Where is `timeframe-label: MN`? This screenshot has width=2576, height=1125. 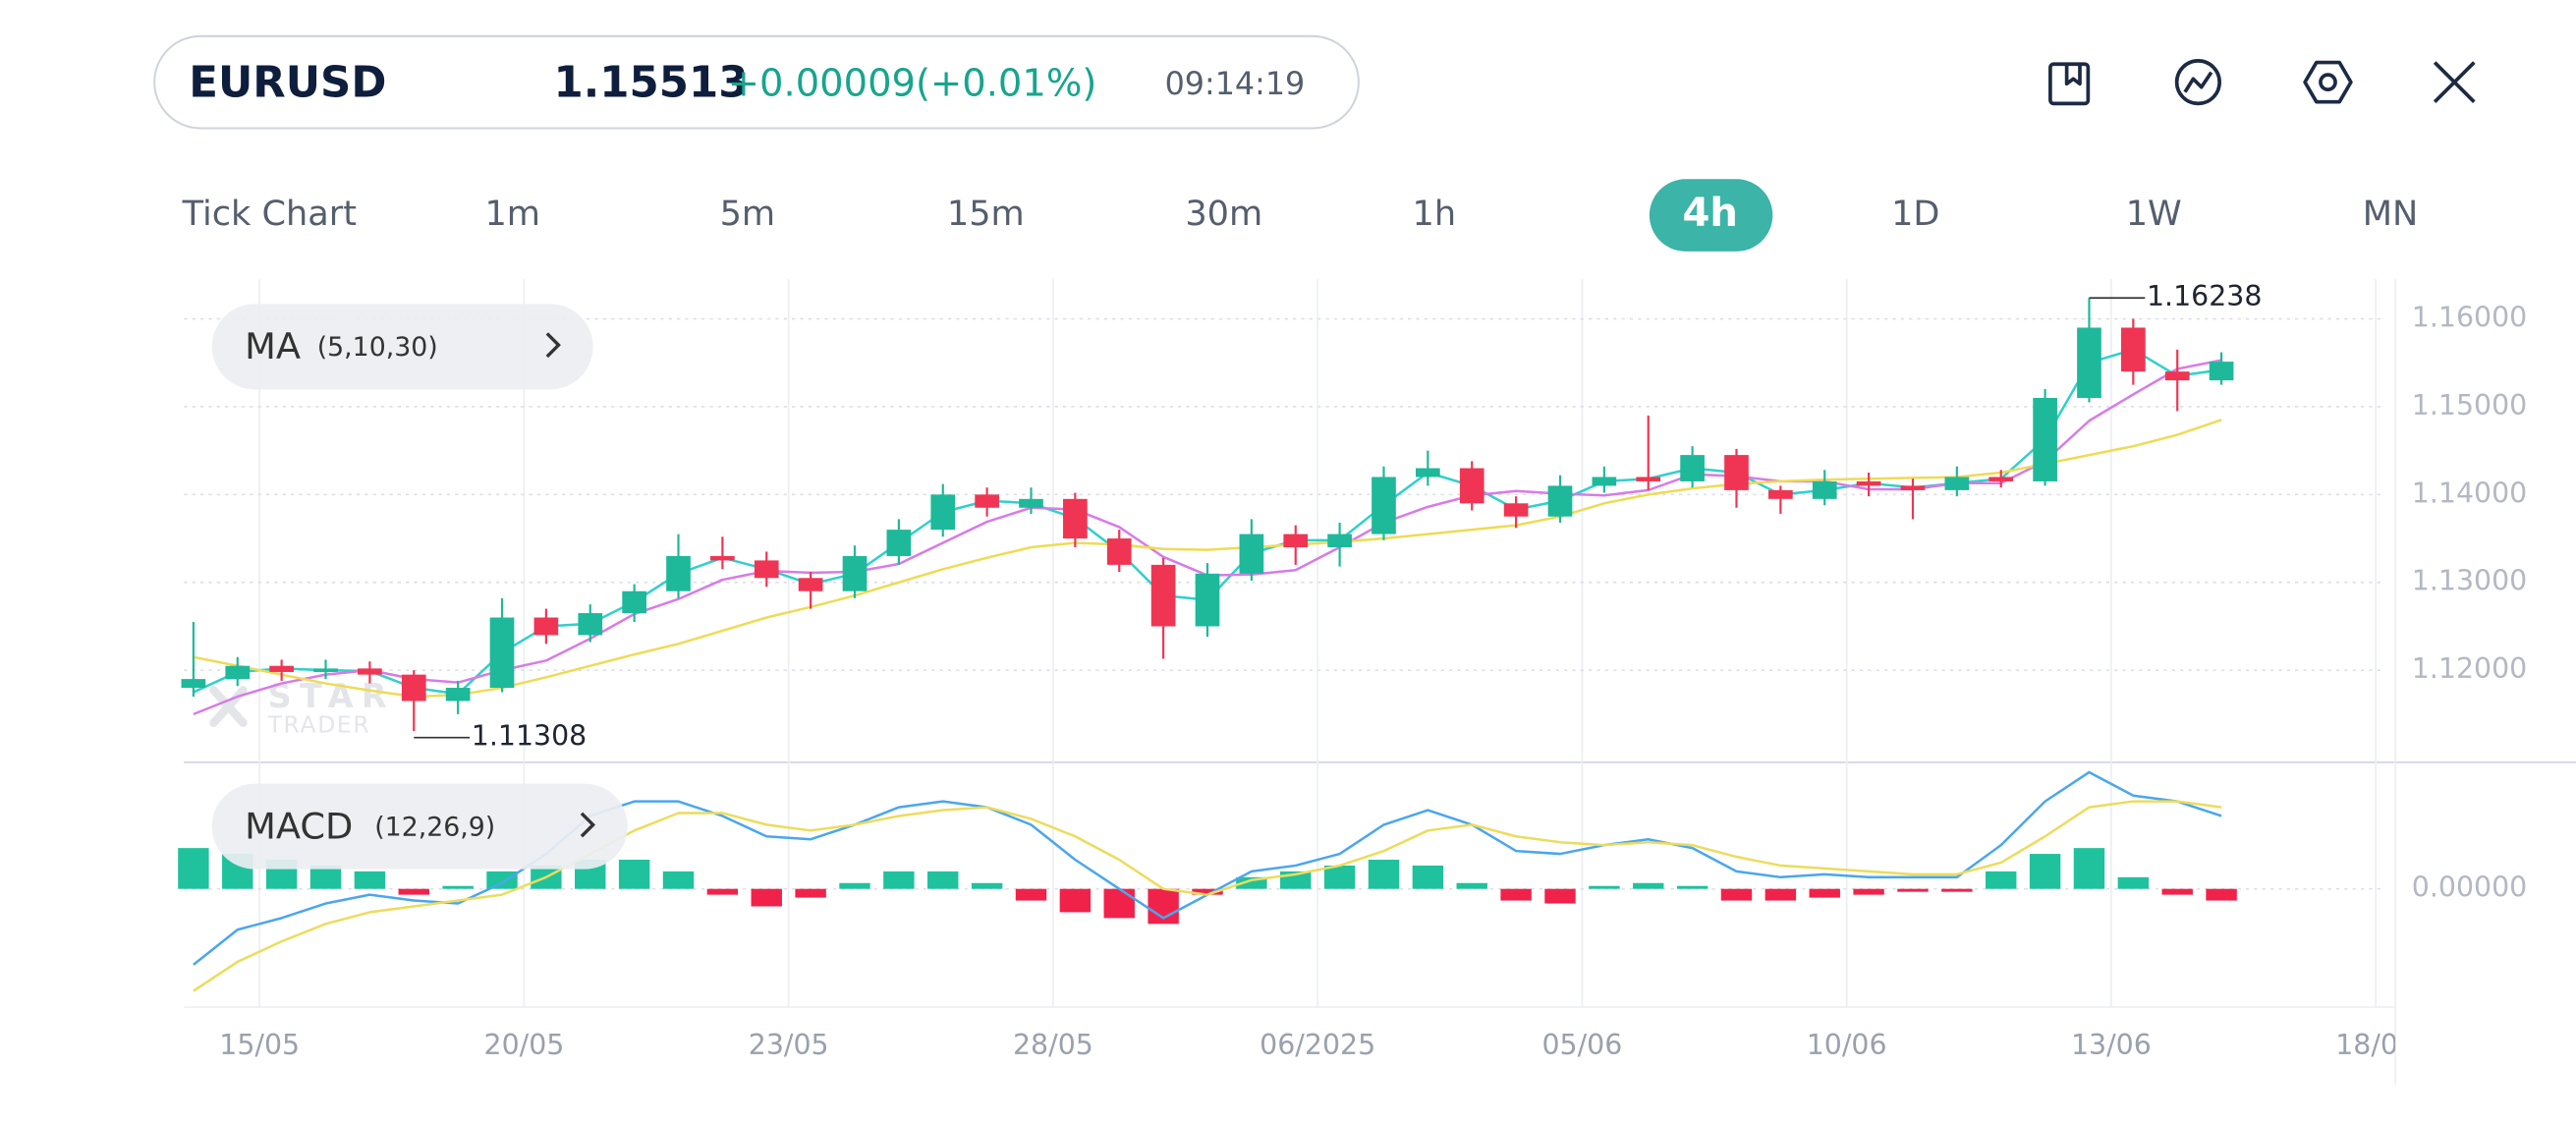 timeframe-label: MN is located at coordinates (2391, 214).